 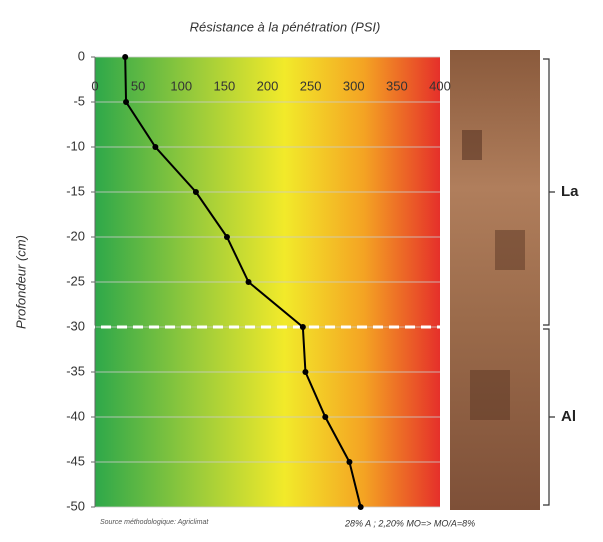 I want to click on horizon-label: Al, so click(x=568, y=416).